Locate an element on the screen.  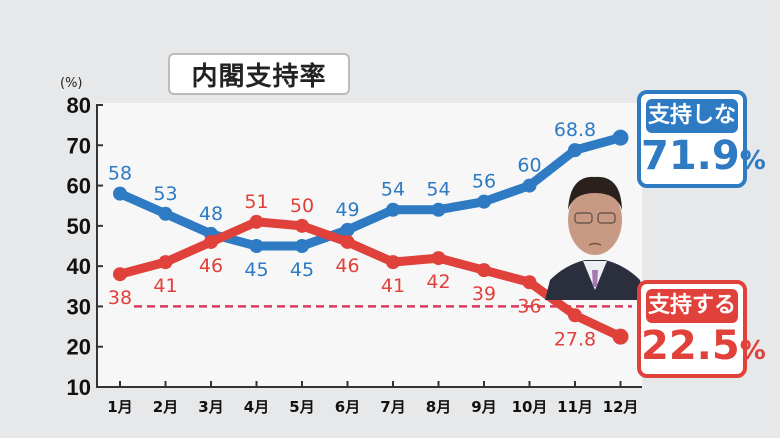
data-label: 60 is located at coordinates (529, 166).